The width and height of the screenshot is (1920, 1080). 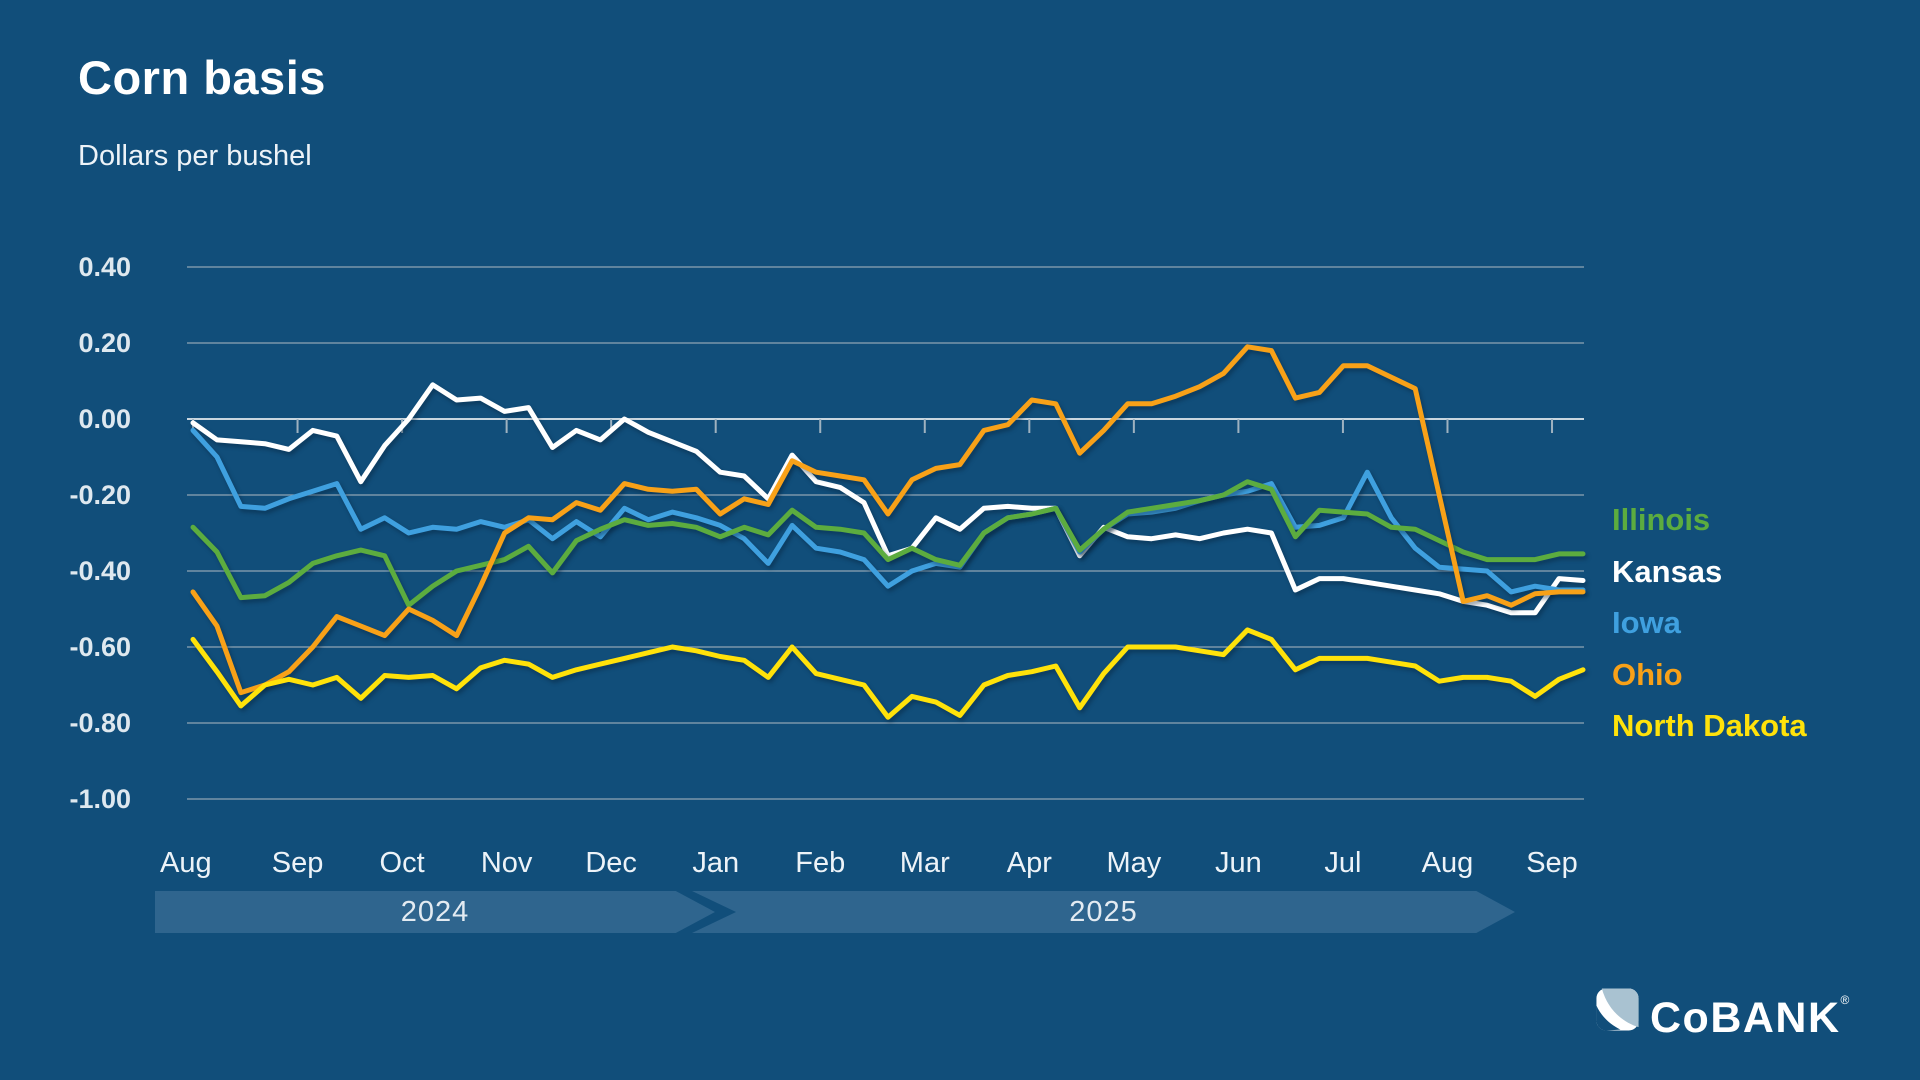 What do you see at coordinates (1647, 674) in the screenshot?
I see `legend-item-ohio: Ohio` at bounding box center [1647, 674].